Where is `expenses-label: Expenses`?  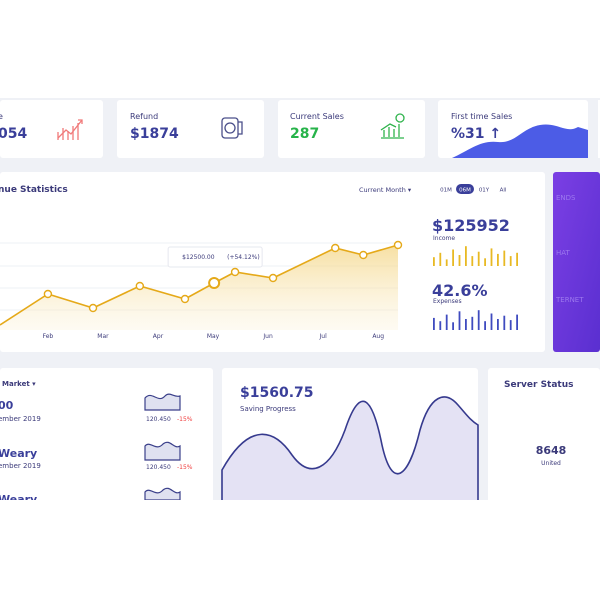
expenses-label: Expenses is located at coordinates (447, 301).